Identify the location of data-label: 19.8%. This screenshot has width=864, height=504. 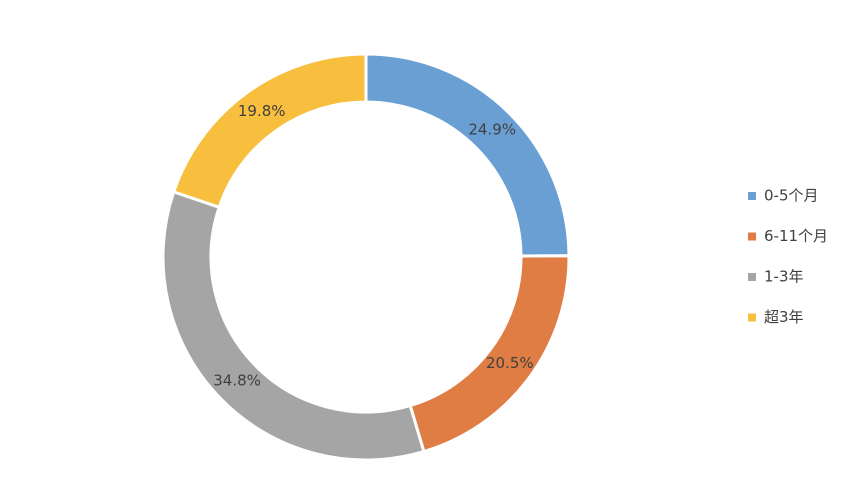
(262, 111).